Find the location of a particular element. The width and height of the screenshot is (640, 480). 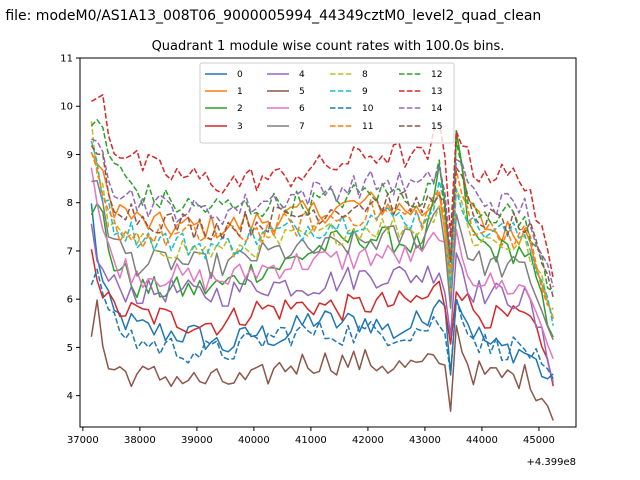

x-tick-label: 40000 is located at coordinates (254, 440).